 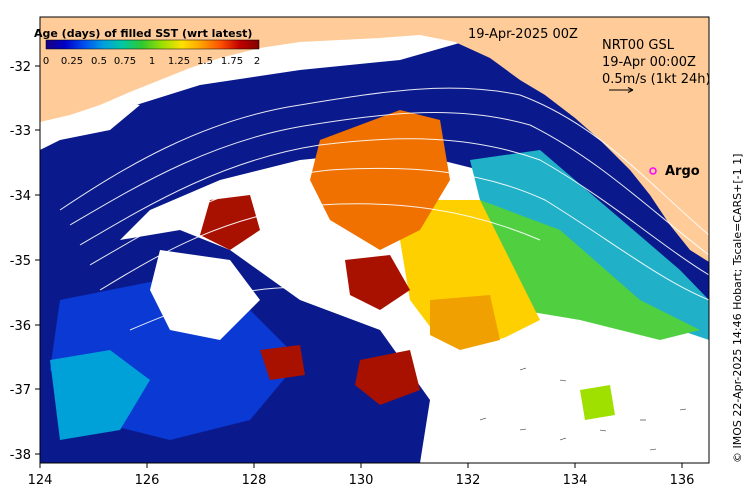 I want to click on info-line-1: NRT00 GSL, so click(x=638, y=45).